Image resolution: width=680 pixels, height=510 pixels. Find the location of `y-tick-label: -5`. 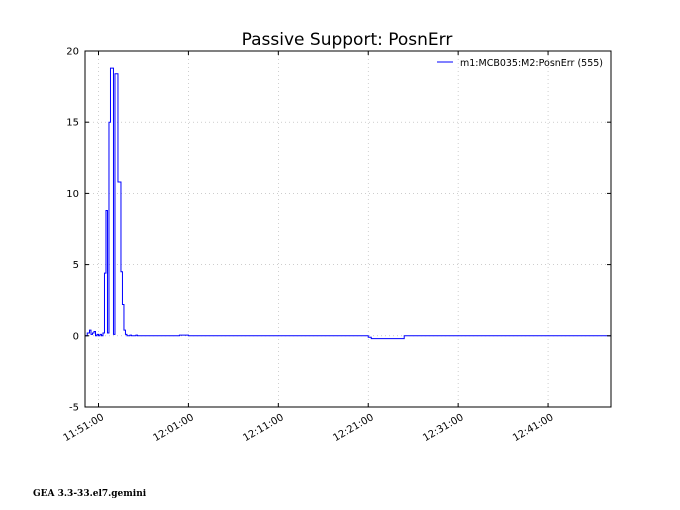

y-tick-label: -5 is located at coordinates (74, 408).